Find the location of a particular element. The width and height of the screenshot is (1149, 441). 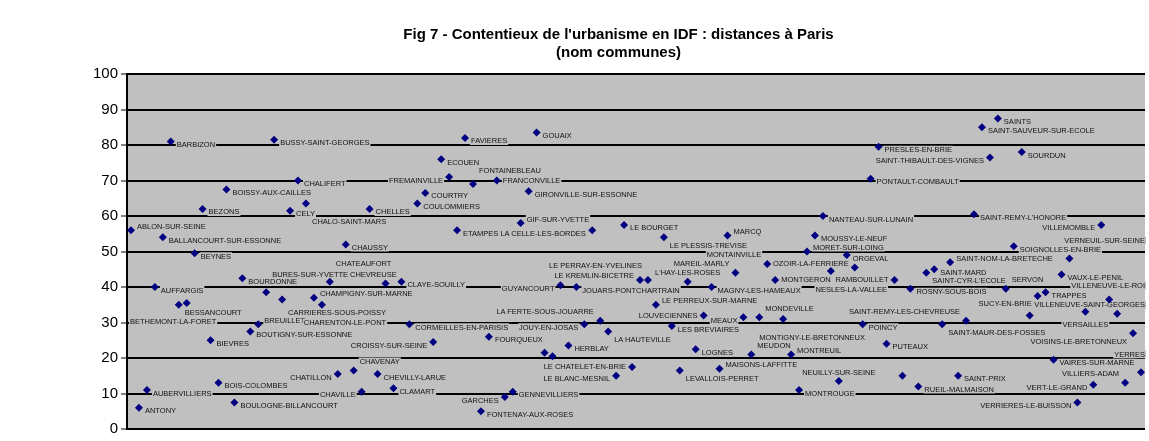

y-tick-label: 10 is located at coordinates (110, 392).